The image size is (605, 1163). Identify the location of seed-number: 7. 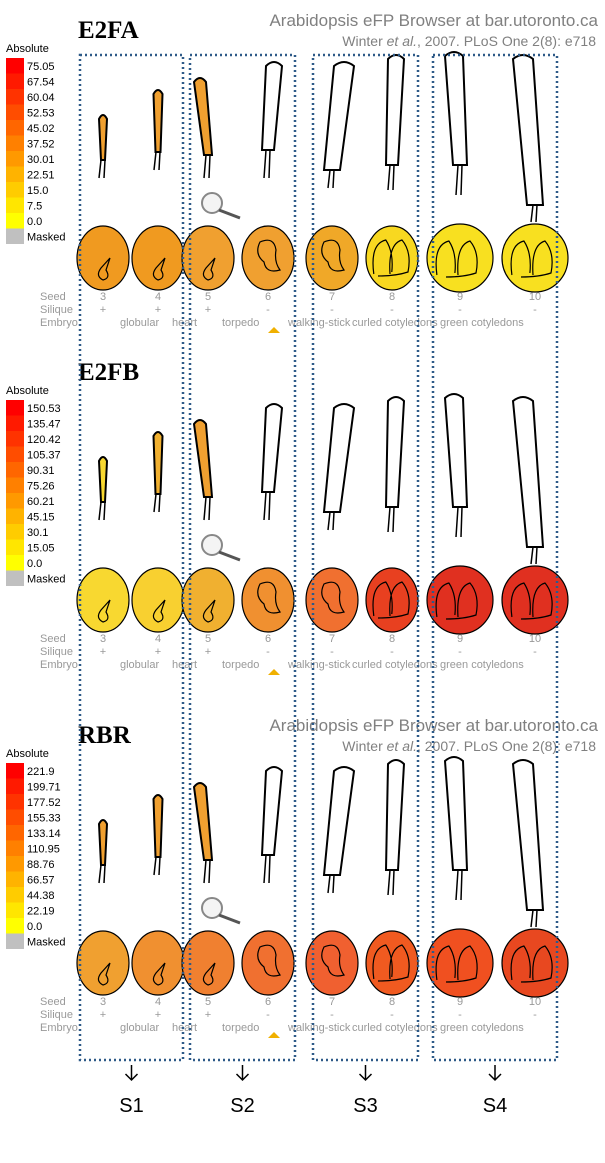
(332, 297).